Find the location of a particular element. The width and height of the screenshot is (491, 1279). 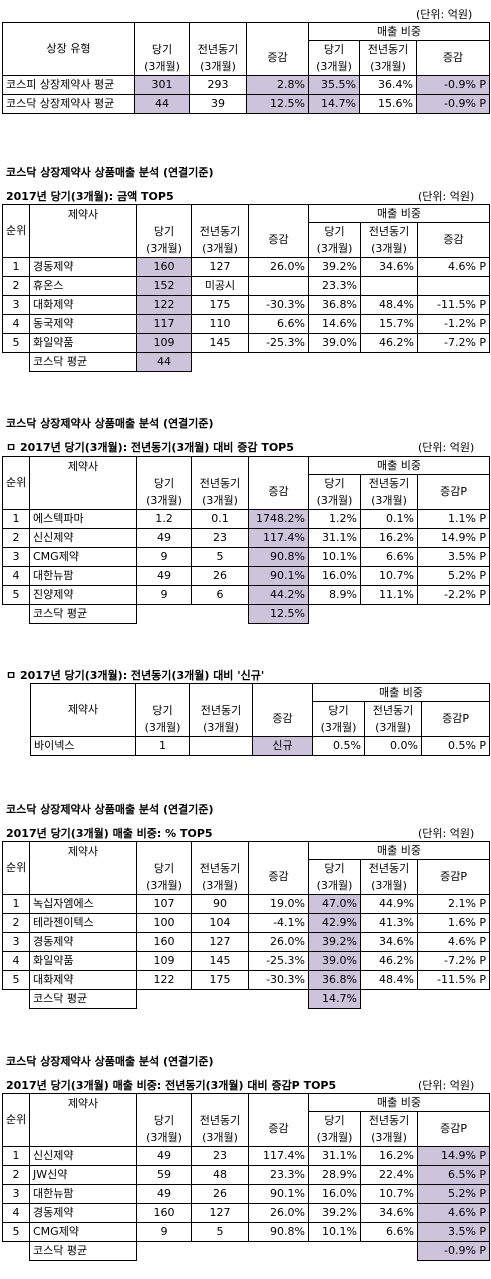

average-value: 44 is located at coordinates (164, 362).